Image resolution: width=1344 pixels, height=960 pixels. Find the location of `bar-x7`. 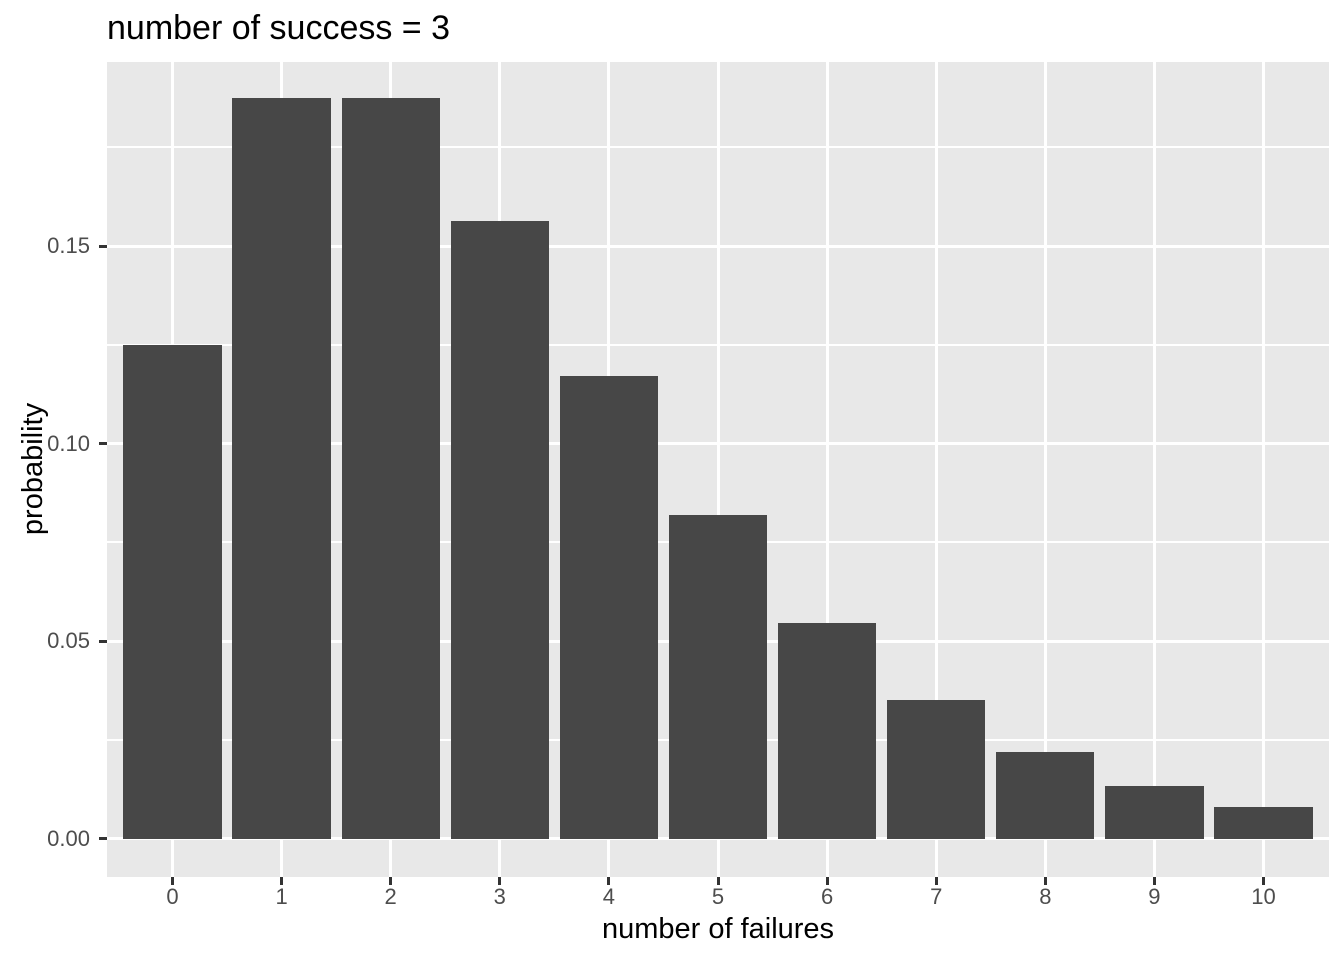

bar-x7 is located at coordinates (936, 769).